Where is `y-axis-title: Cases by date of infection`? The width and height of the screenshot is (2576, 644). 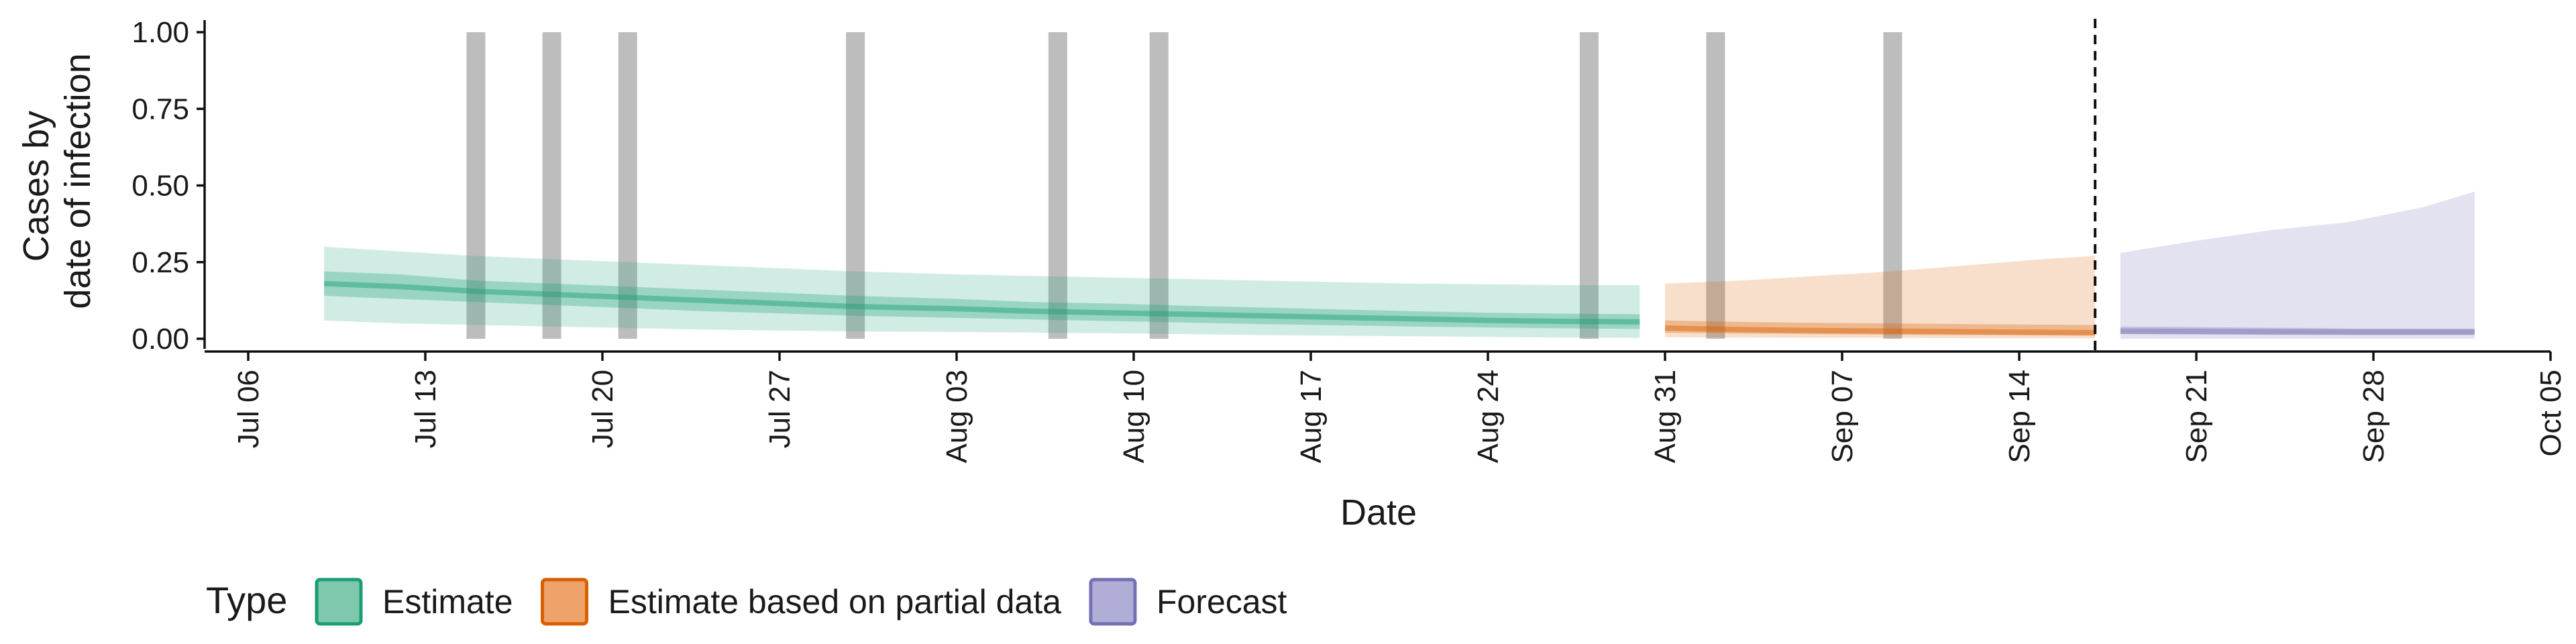 y-axis-title: Cases by date of infection is located at coordinates (57, 181).